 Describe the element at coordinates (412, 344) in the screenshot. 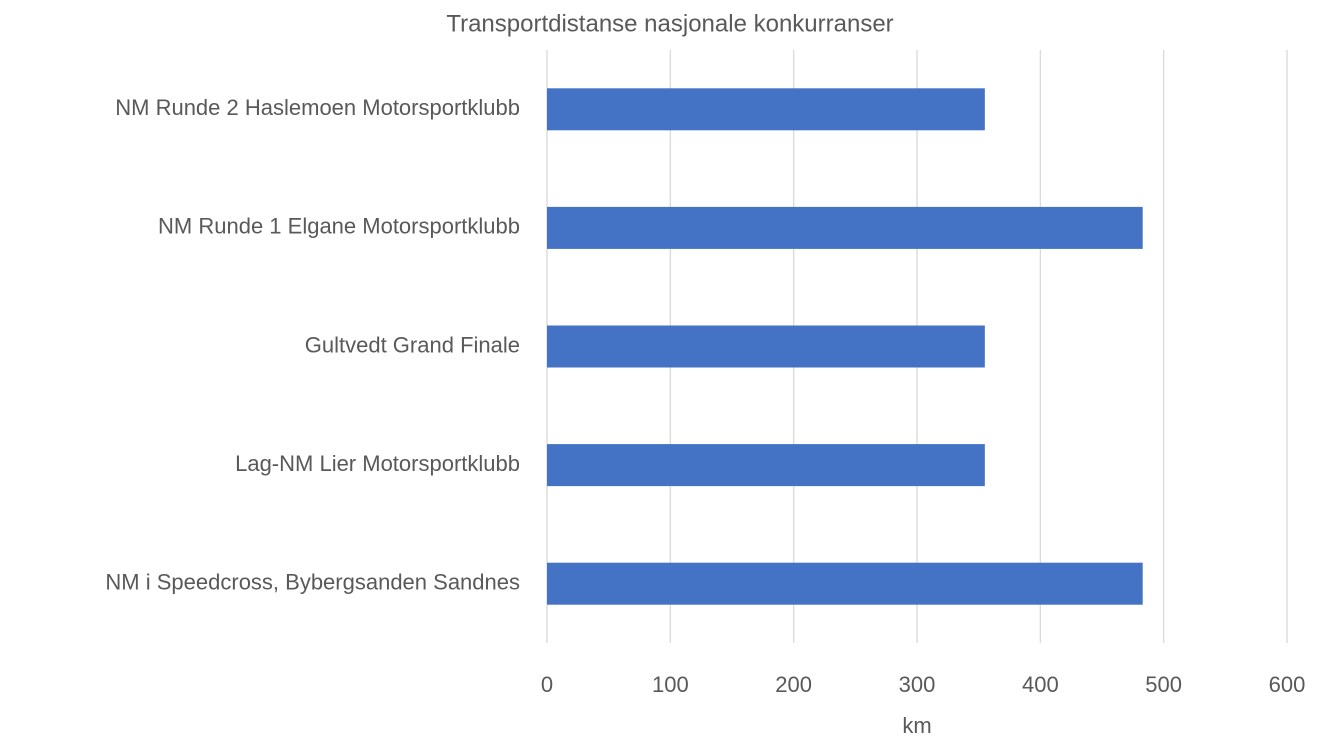

I see `y-tick-label: Gultvedt Grand Finale` at that location.